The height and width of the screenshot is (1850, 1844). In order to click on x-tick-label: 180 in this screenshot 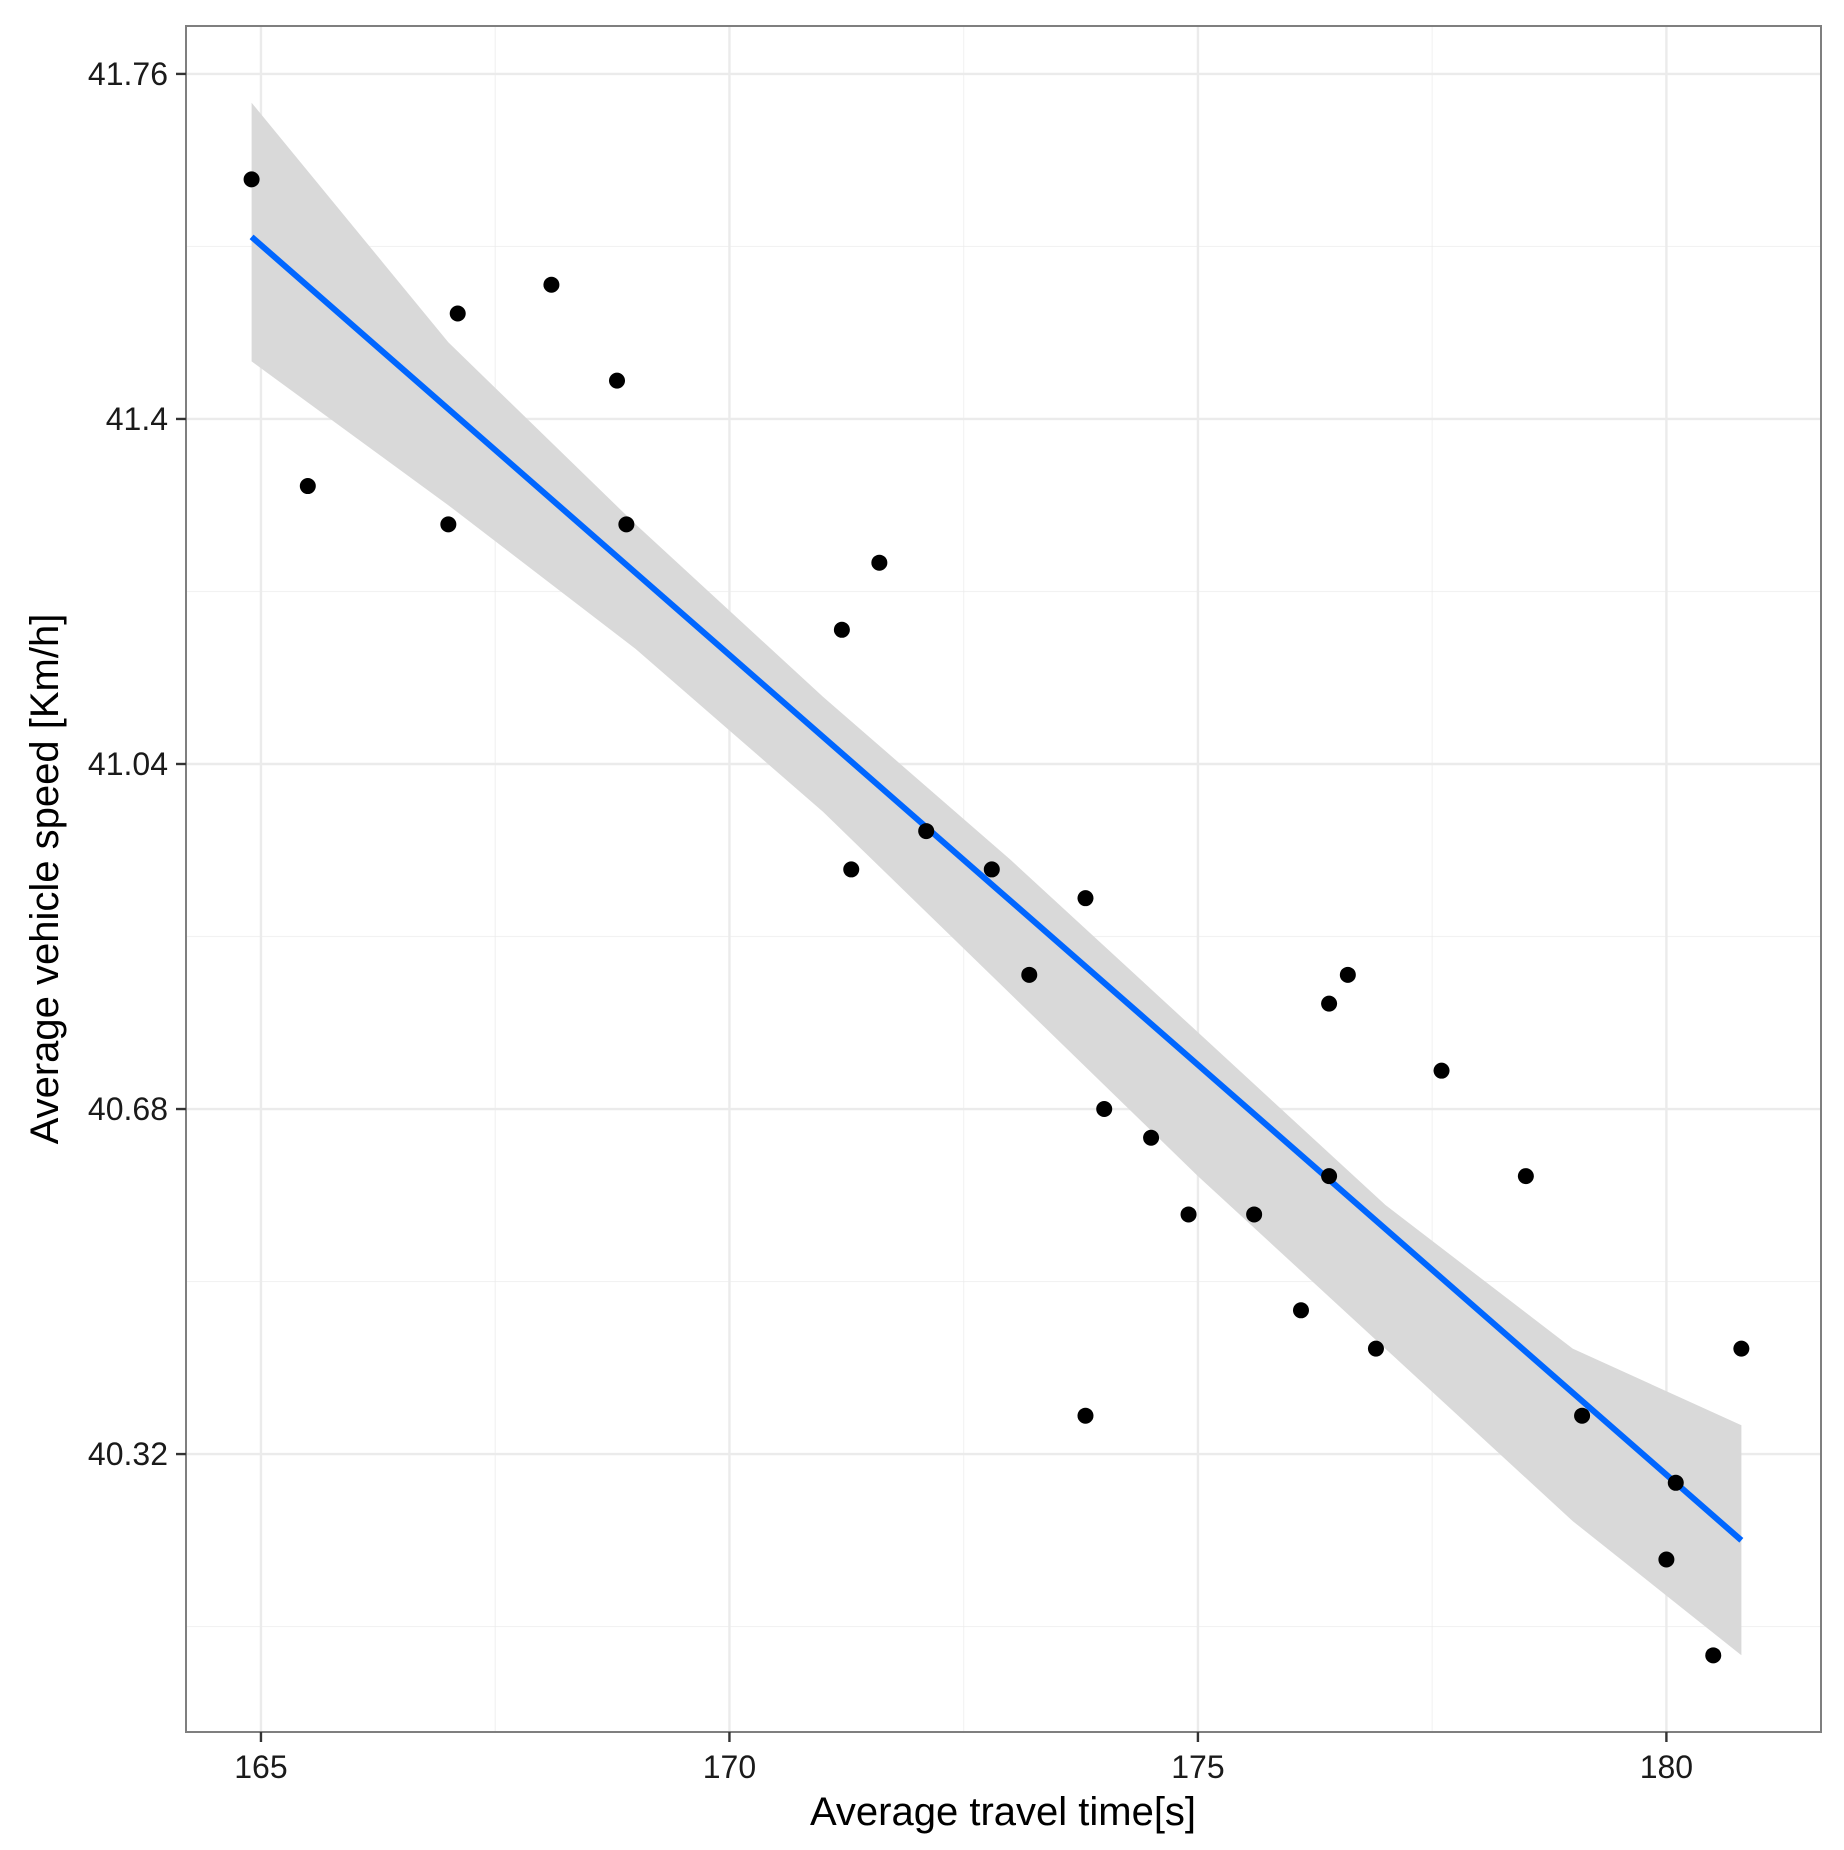, I will do `click(1666, 1767)`.